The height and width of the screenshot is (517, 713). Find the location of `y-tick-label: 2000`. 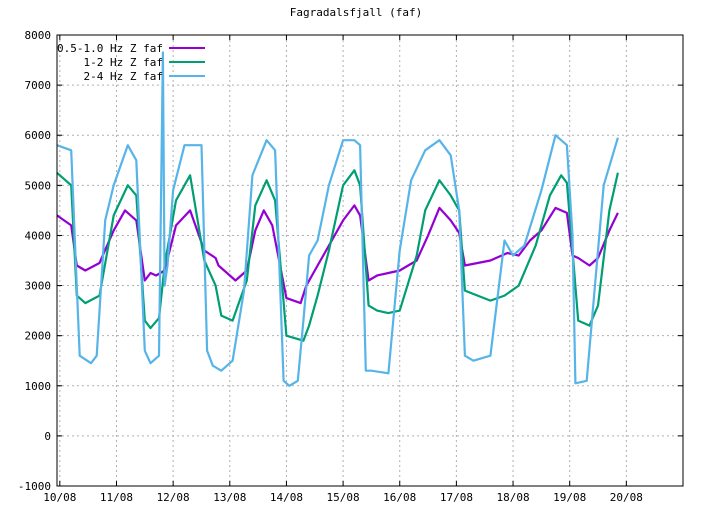

y-tick-label: 2000 is located at coordinates (38, 336).